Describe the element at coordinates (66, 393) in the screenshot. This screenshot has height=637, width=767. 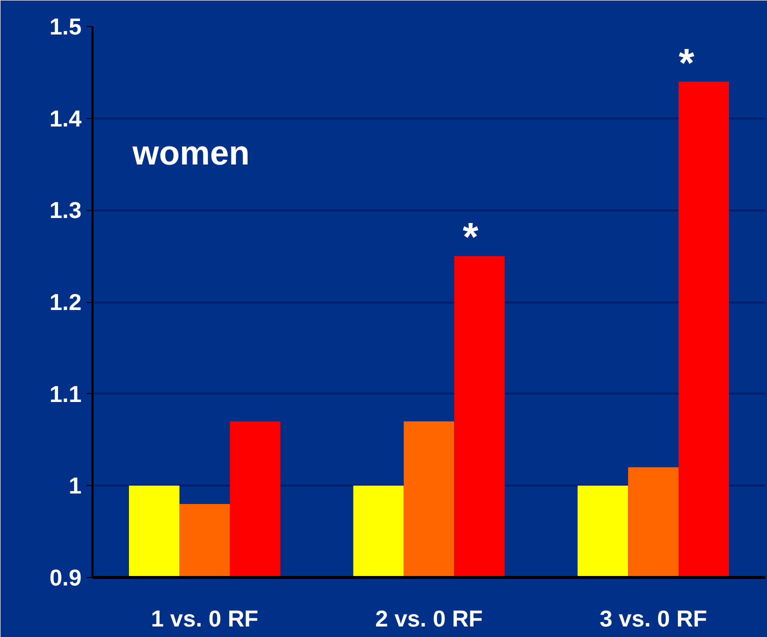
I see `y-tick-label: 1.1` at that location.